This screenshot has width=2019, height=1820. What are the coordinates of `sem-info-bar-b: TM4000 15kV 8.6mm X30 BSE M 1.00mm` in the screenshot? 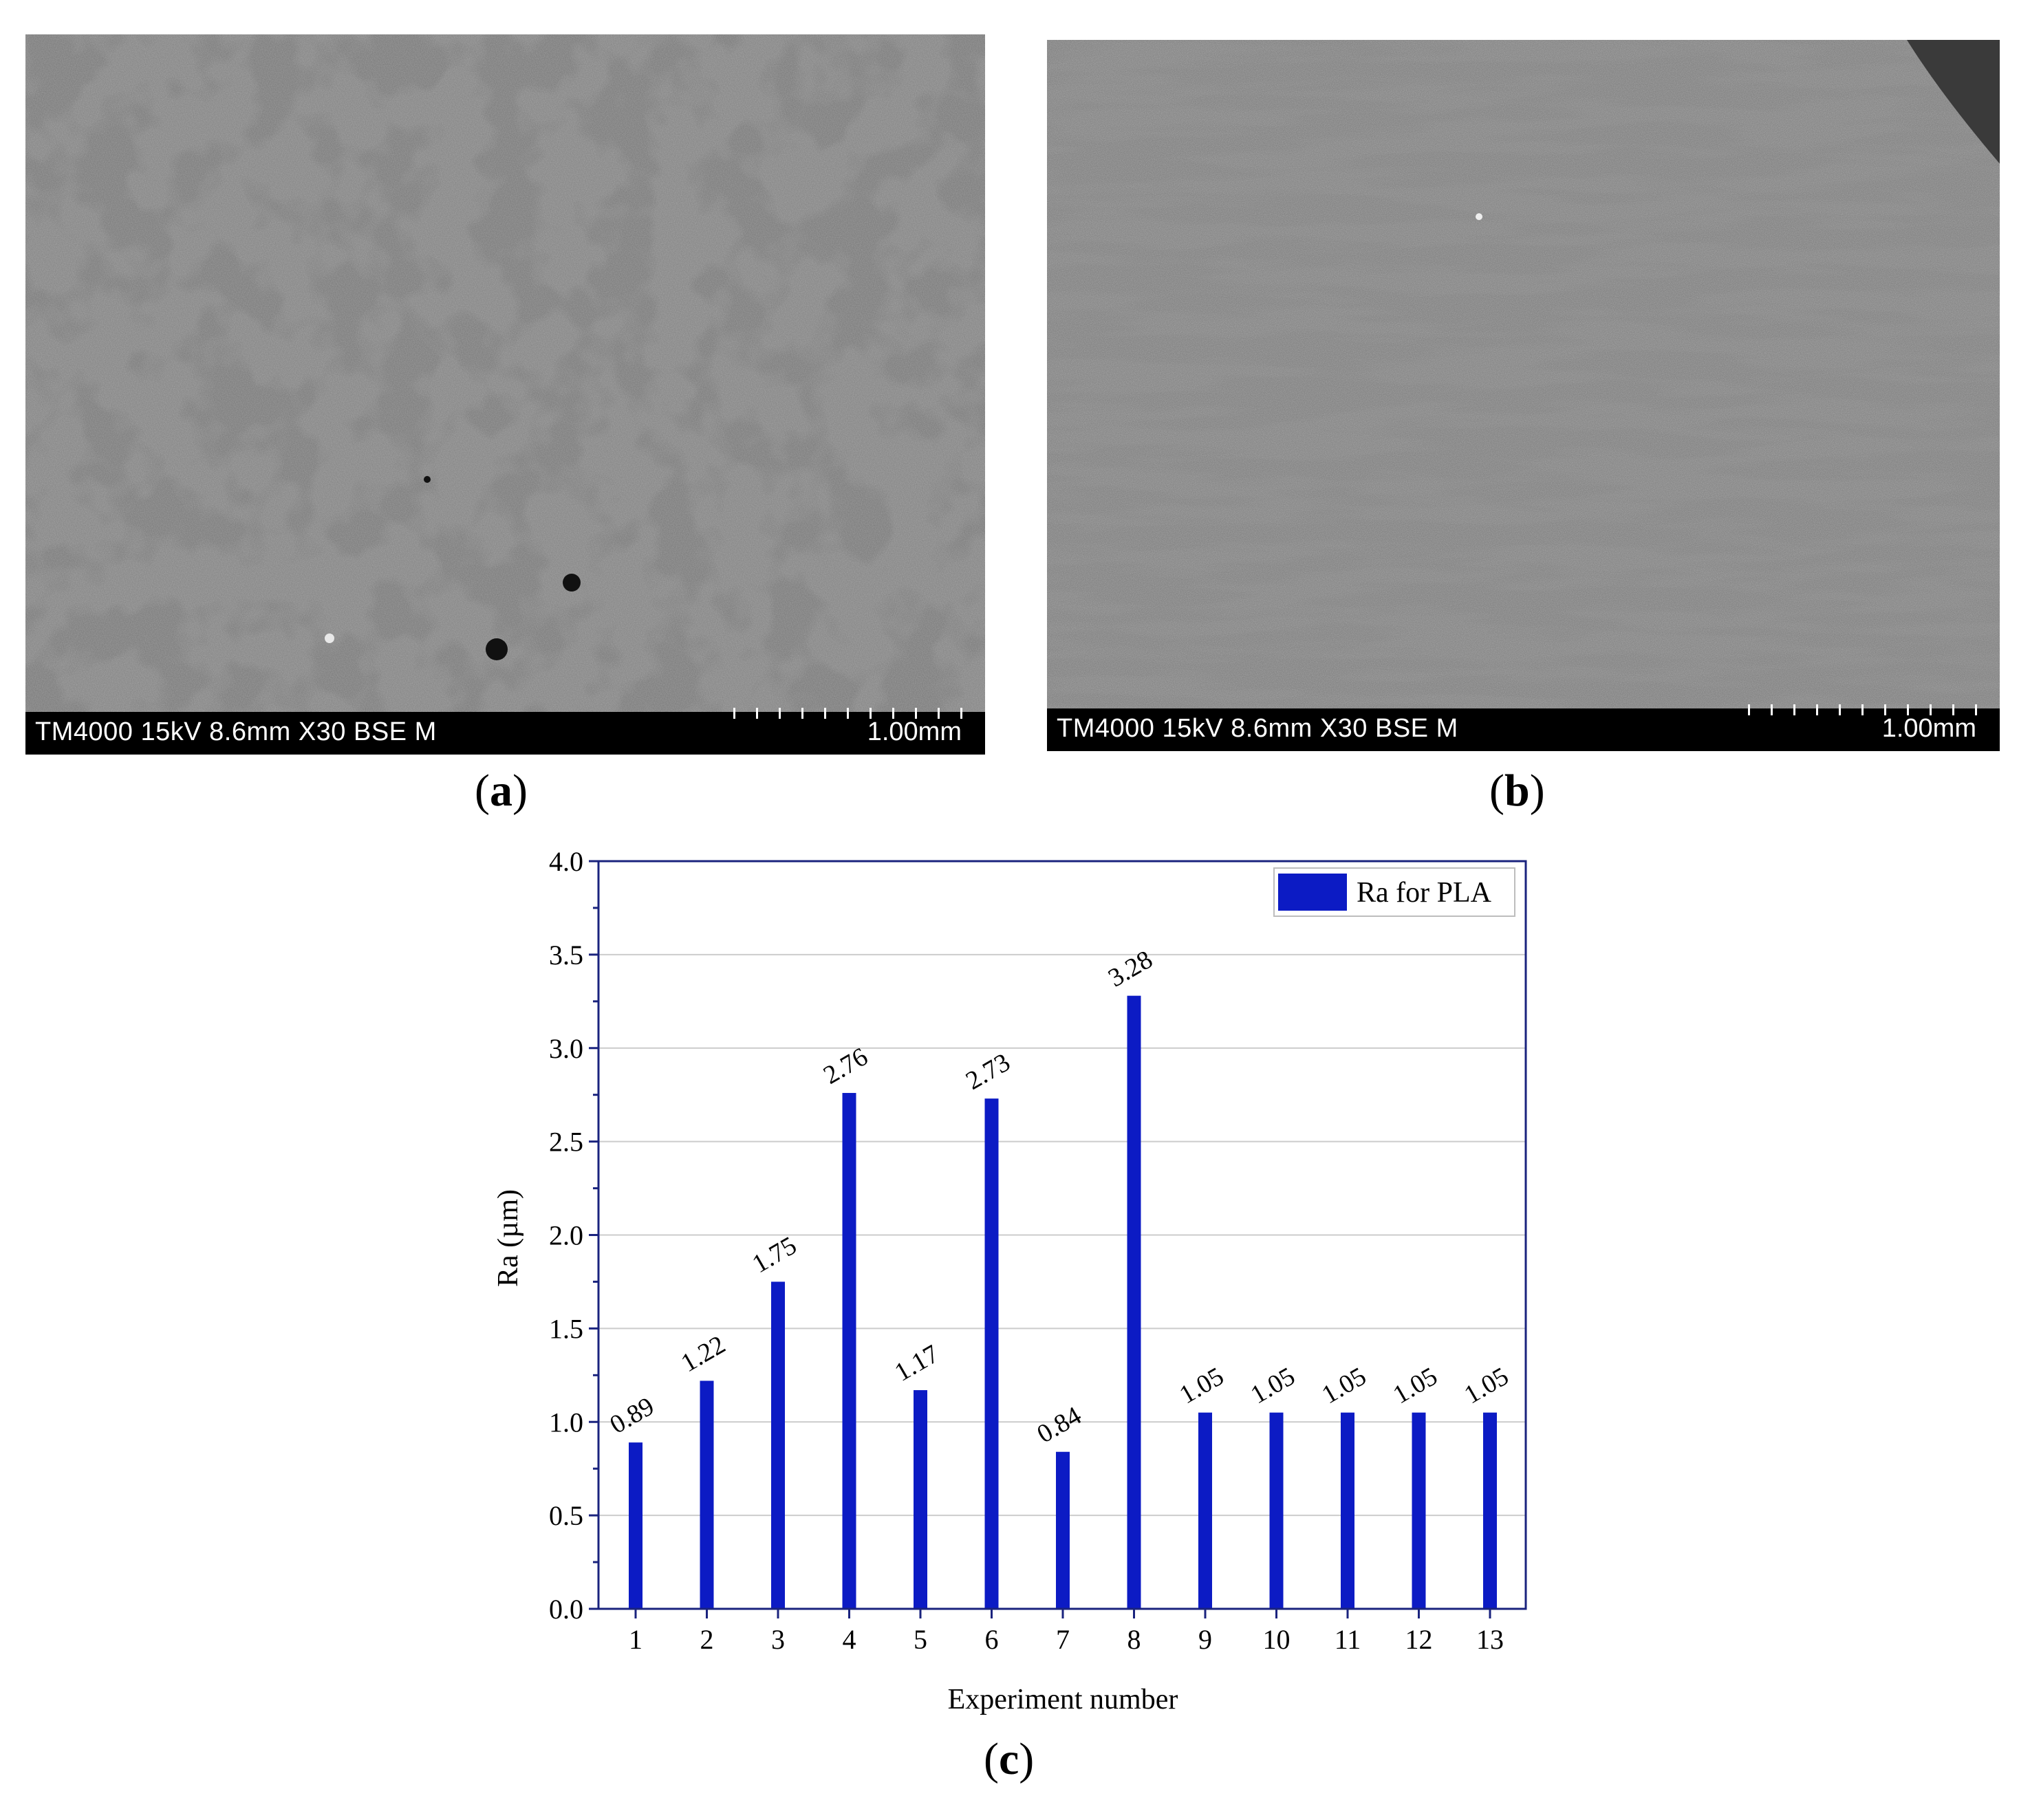 It's located at (1523, 727).